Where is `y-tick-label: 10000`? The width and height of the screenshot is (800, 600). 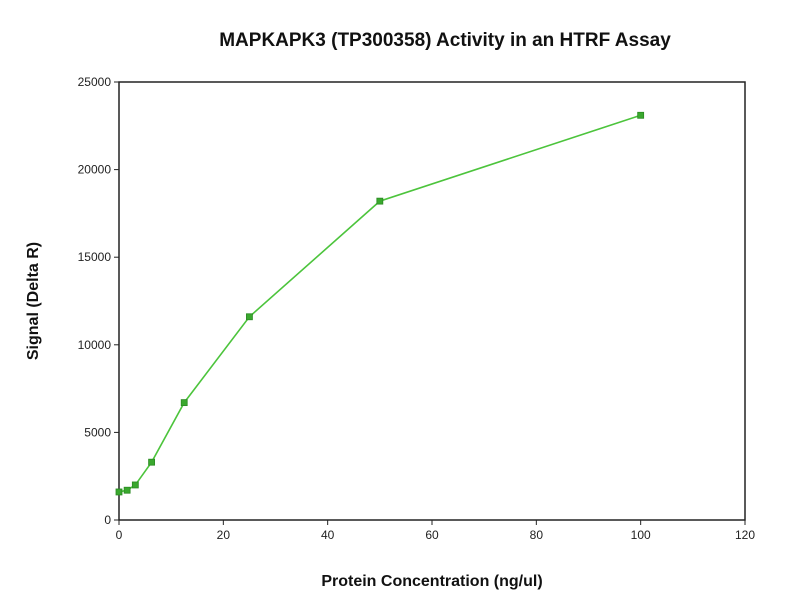
y-tick-label: 10000 is located at coordinates (95, 345).